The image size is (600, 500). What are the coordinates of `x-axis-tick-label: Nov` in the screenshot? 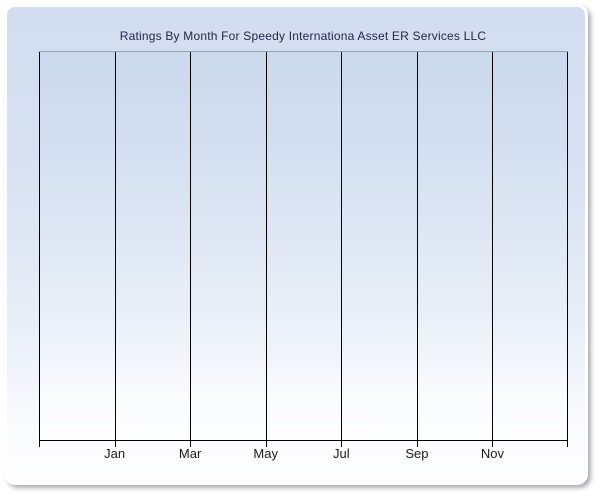 It's located at (492, 453).